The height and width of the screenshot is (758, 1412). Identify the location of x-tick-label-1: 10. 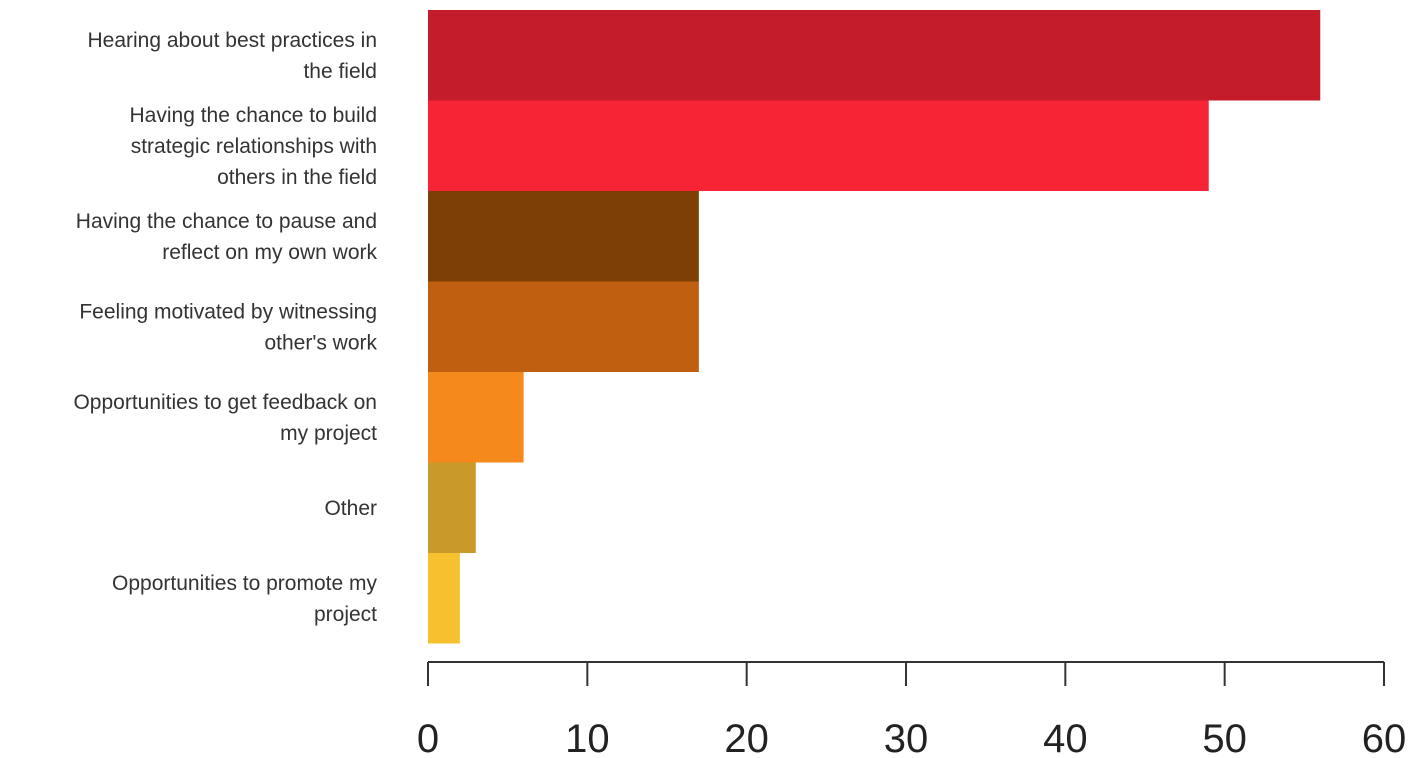
(587, 737).